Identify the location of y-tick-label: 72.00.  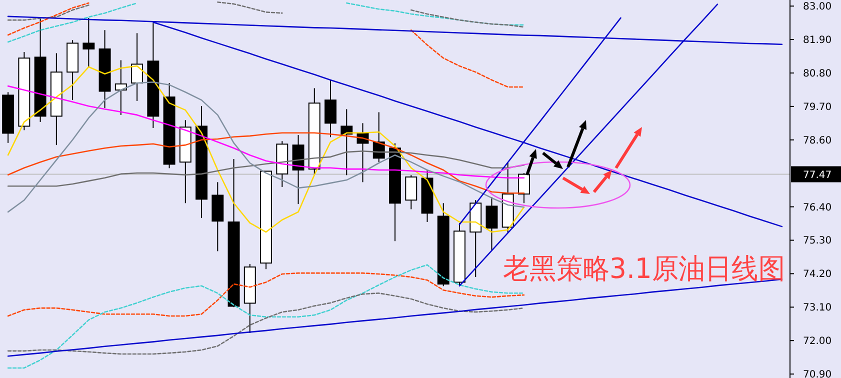
(817, 342).